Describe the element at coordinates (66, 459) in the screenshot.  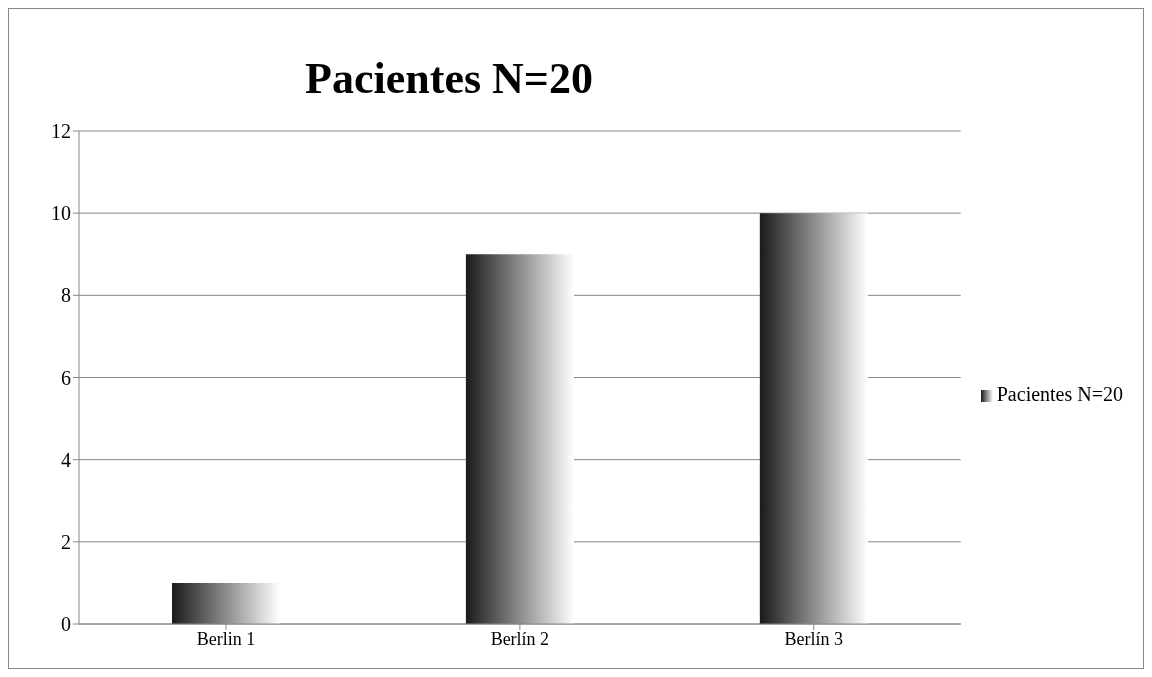
I see `y-tick-label: 4` at that location.